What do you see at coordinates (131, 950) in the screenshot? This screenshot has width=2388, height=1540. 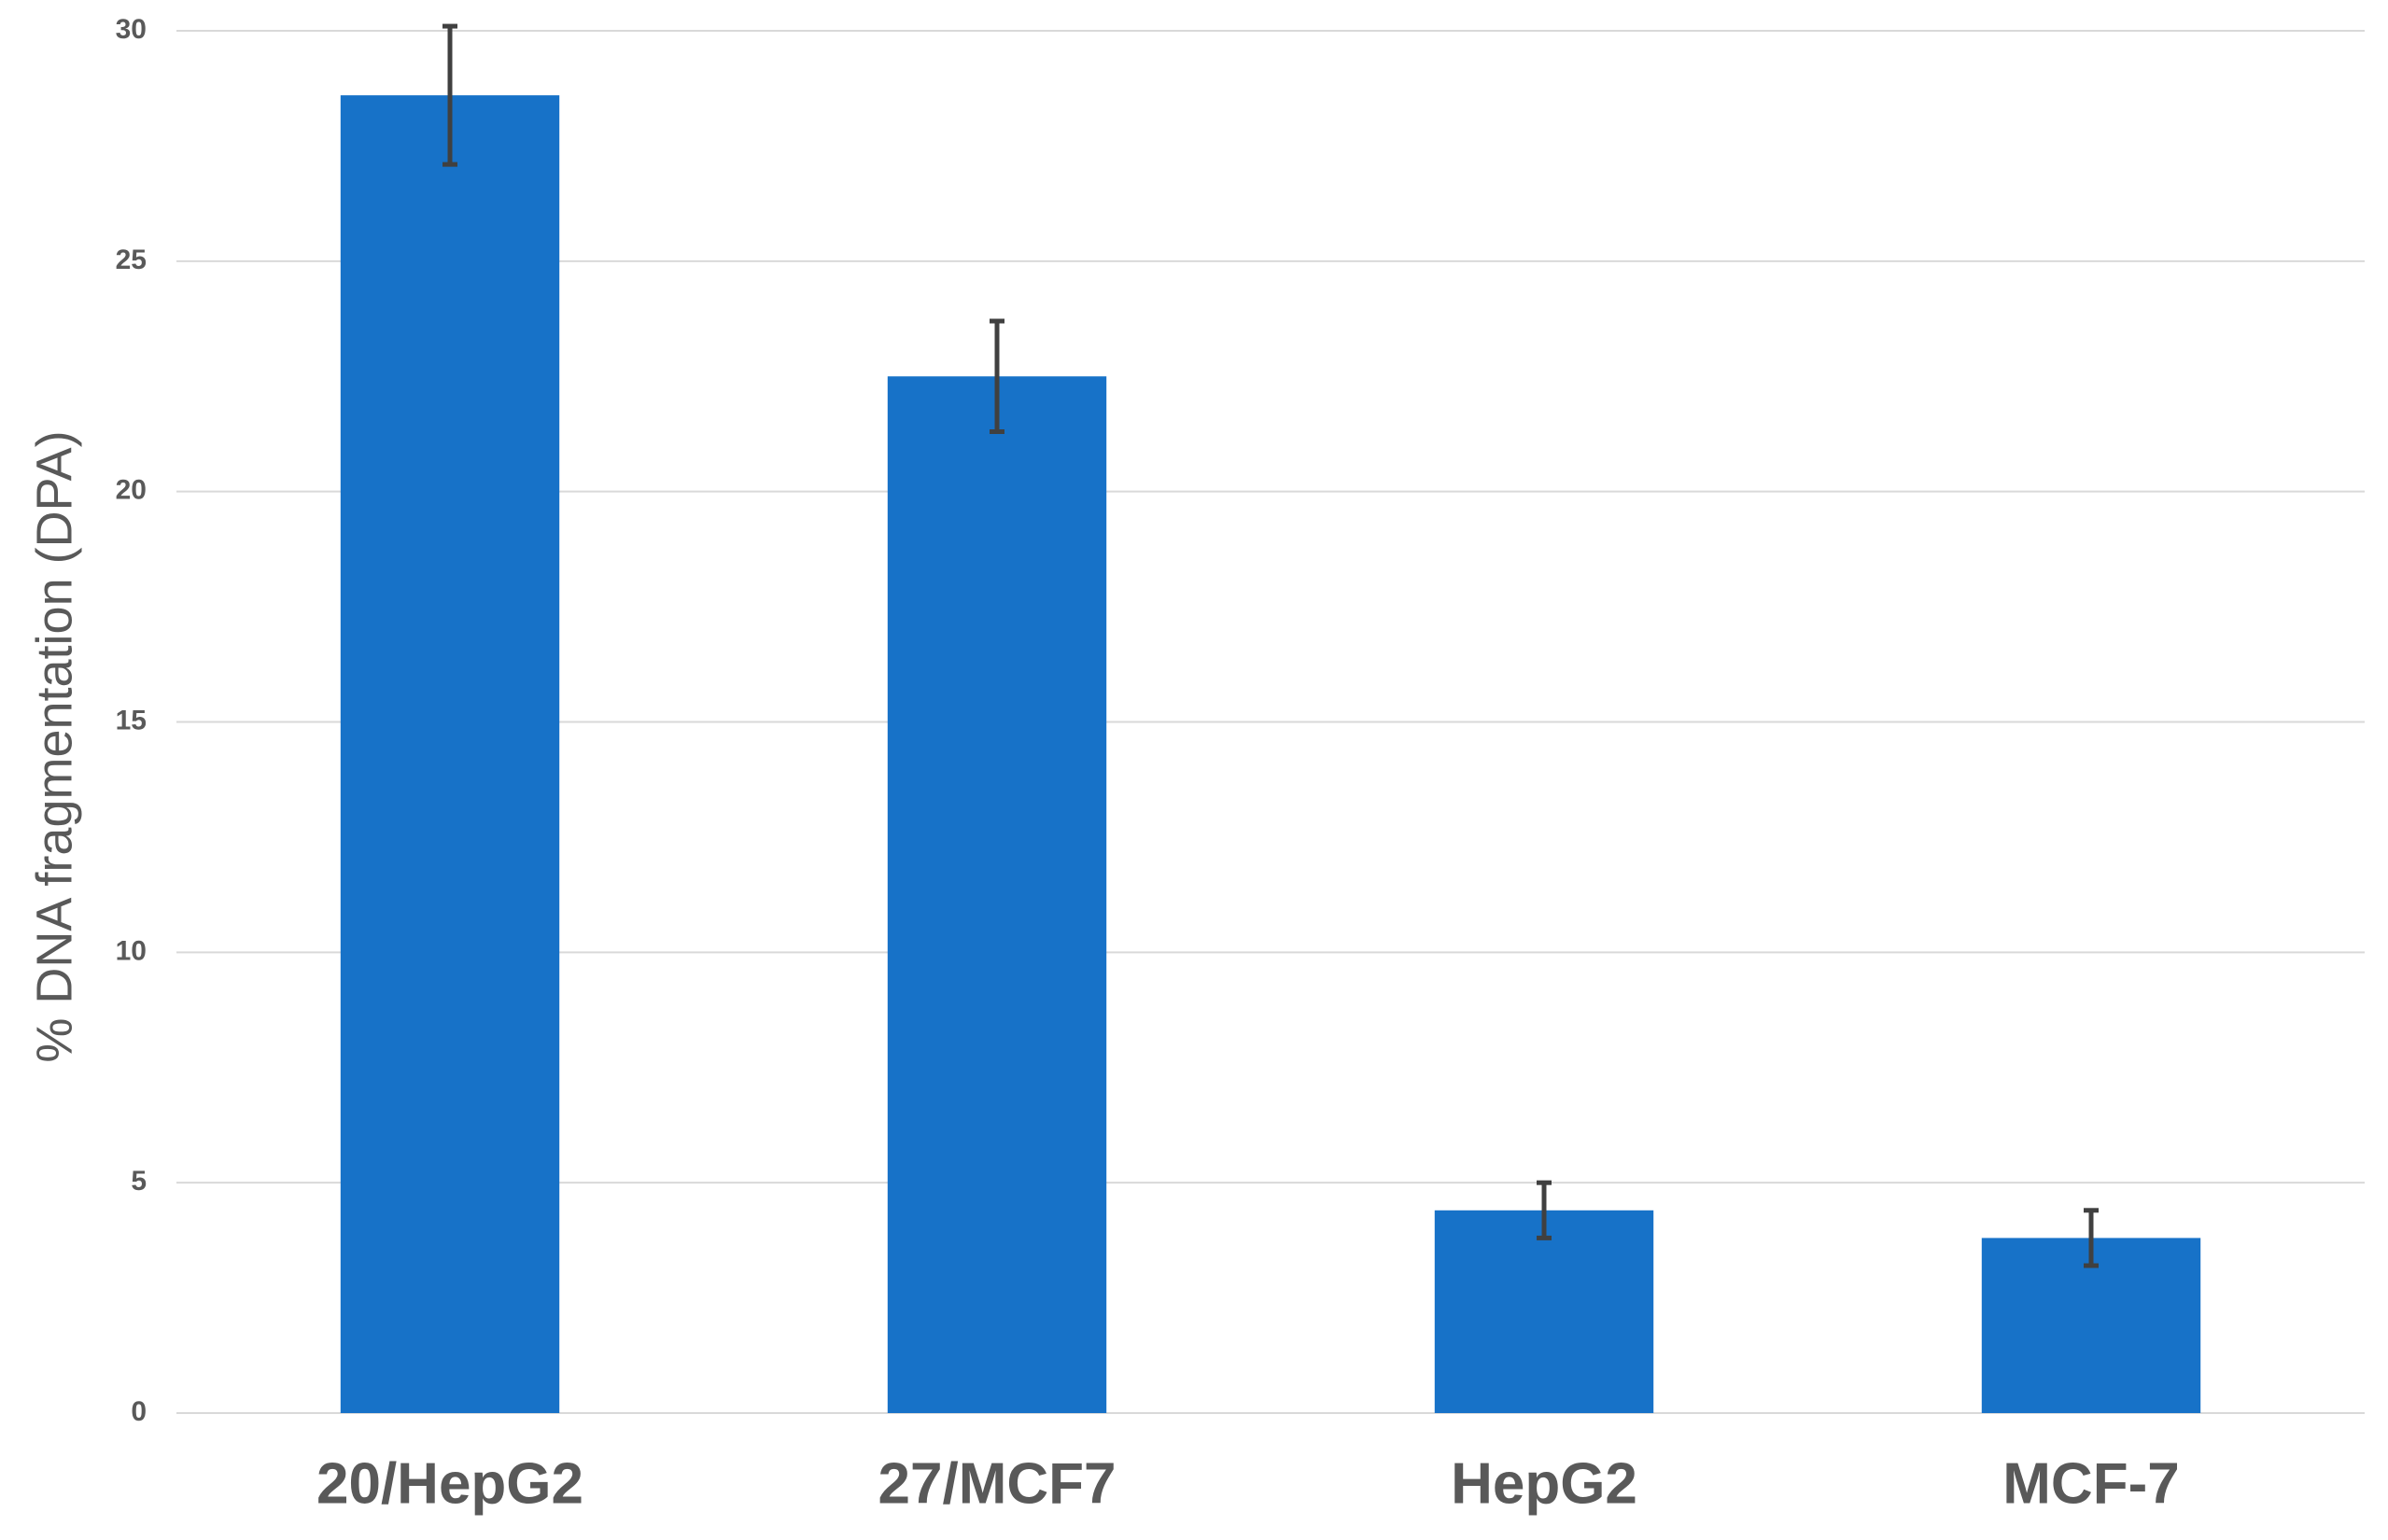 I see `y-tick-label: 10` at bounding box center [131, 950].